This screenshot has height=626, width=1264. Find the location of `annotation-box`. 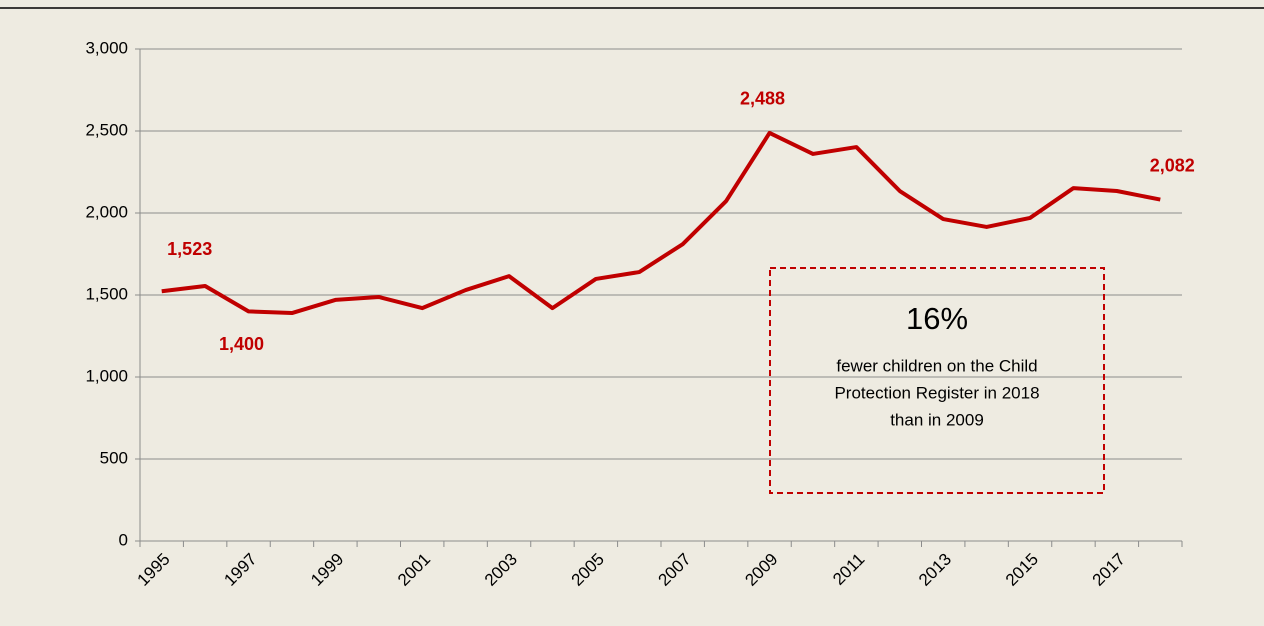

annotation-box is located at coordinates (937, 380).